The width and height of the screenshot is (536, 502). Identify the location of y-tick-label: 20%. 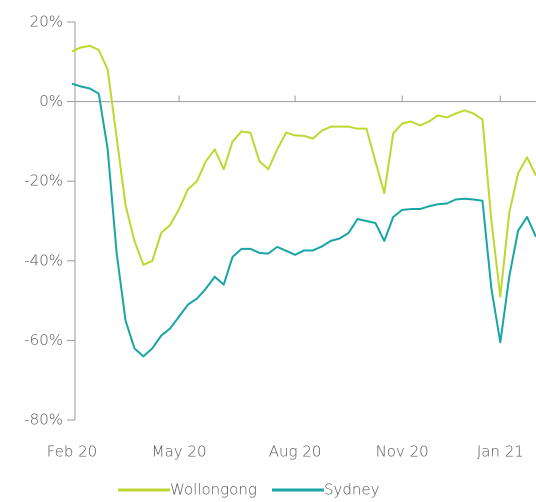
(46, 22).